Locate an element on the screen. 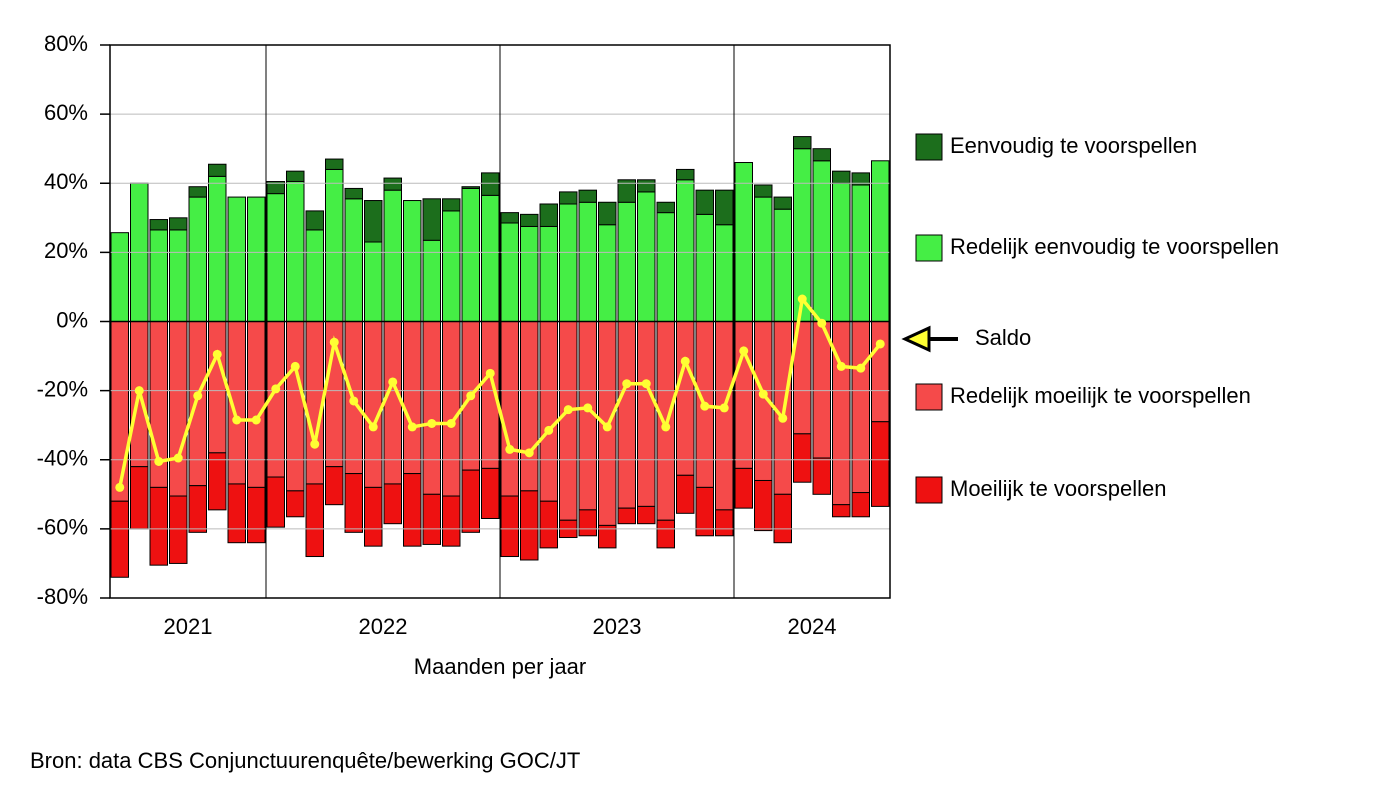  x-group-label: 2022 is located at coordinates (383, 626).